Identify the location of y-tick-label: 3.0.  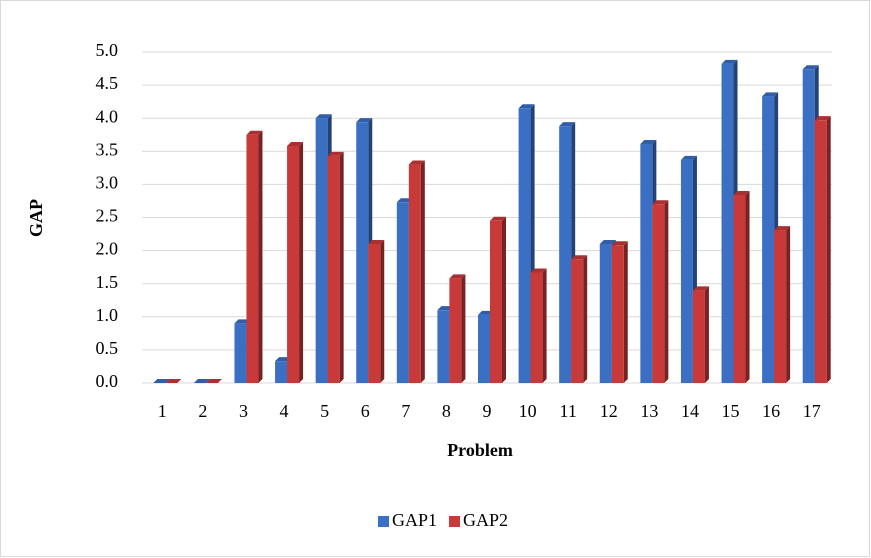
(107, 183).